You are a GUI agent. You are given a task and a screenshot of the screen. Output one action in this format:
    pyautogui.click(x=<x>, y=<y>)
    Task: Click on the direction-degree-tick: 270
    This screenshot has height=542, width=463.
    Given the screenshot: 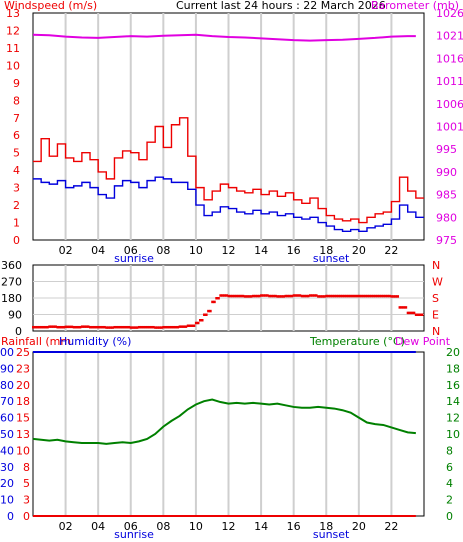 What is the action you would take?
    pyautogui.click(x=11, y=282)
    